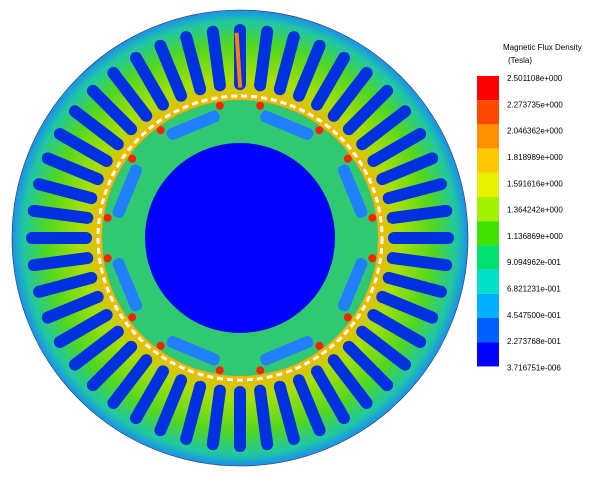 The width and height of the screenshot is (598, 477). What do you see at coordinates (534, 262) in the screenshot?
I see `legend-label: 9.094962e-001` at bounding box center [534, 262].